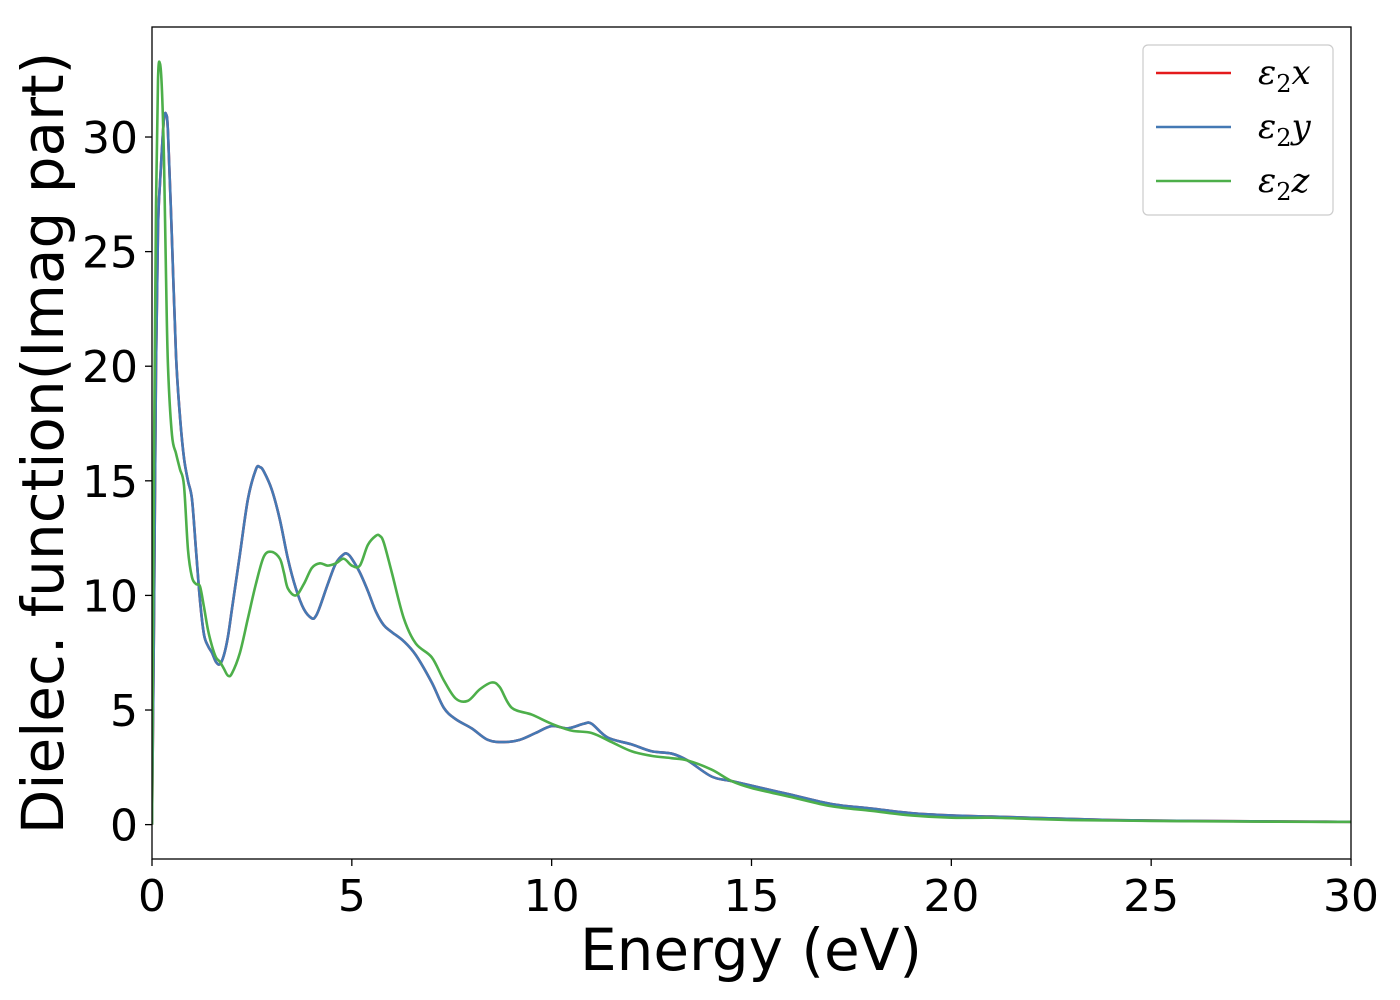 This screenshot has width=1400, height=1000. Describe the element at coordinates (752, 896) in the screenshot. I see `x-tick-label: 15` at that location.